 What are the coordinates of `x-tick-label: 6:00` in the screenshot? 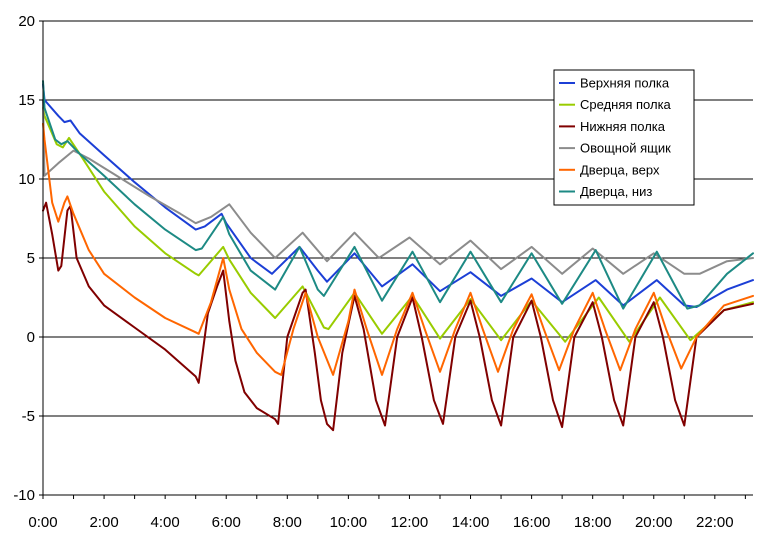 It's located at (226, 522).